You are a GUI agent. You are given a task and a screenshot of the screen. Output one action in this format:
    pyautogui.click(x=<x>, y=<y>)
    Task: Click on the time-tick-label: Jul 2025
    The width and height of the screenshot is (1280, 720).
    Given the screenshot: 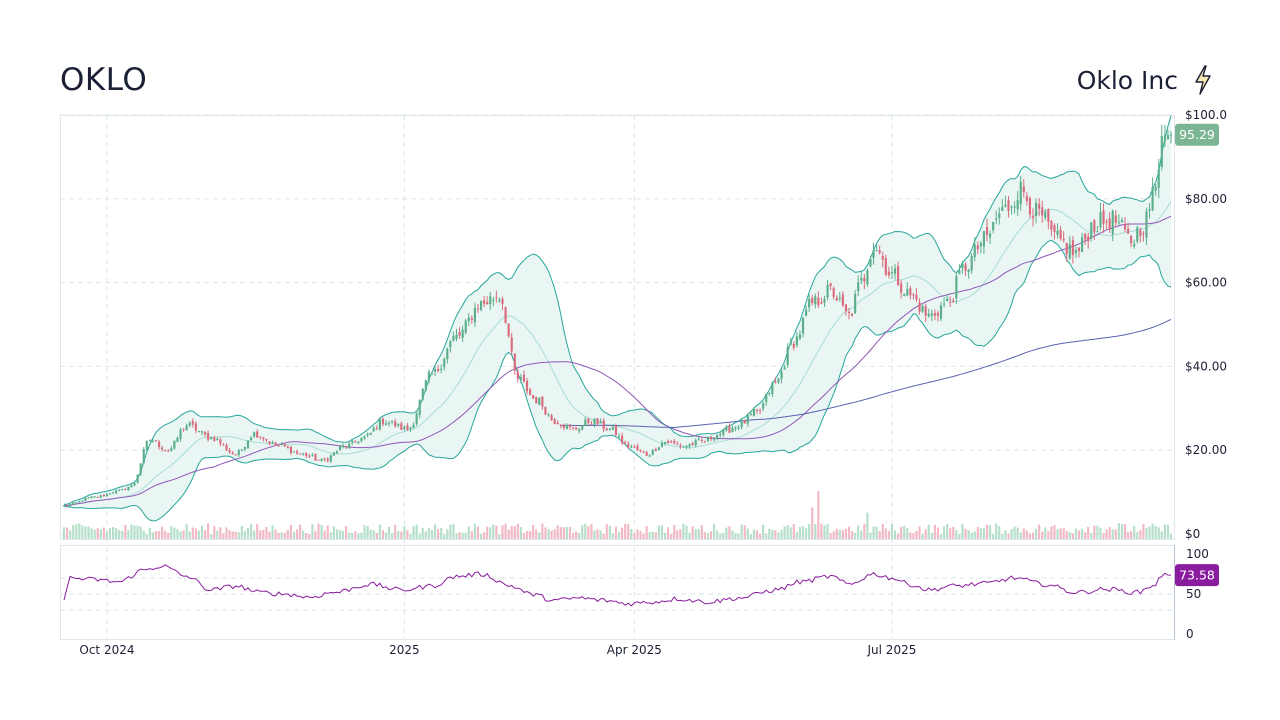 What is the action you would take?
    pyautogui.click(x=892, y=650)
    